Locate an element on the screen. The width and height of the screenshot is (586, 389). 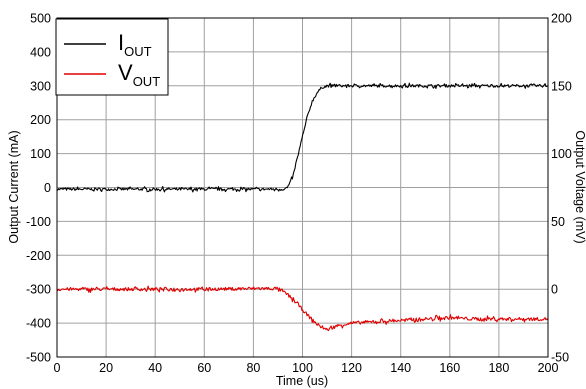
x-tick-label: 40 is located at coordinates (155, 368).